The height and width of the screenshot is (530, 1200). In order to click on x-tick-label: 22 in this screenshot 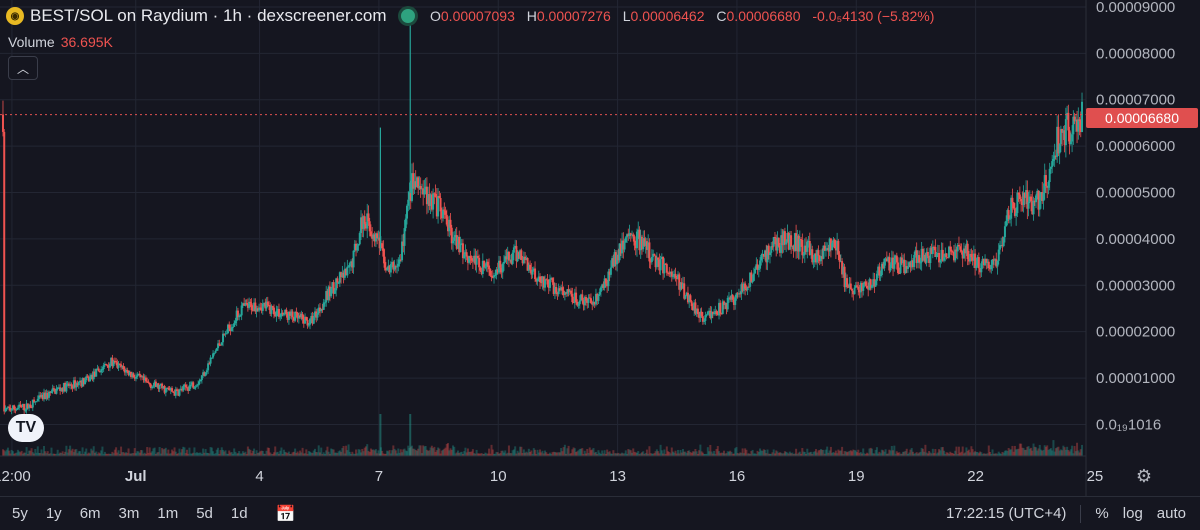, I will do `click(975, 476)`.